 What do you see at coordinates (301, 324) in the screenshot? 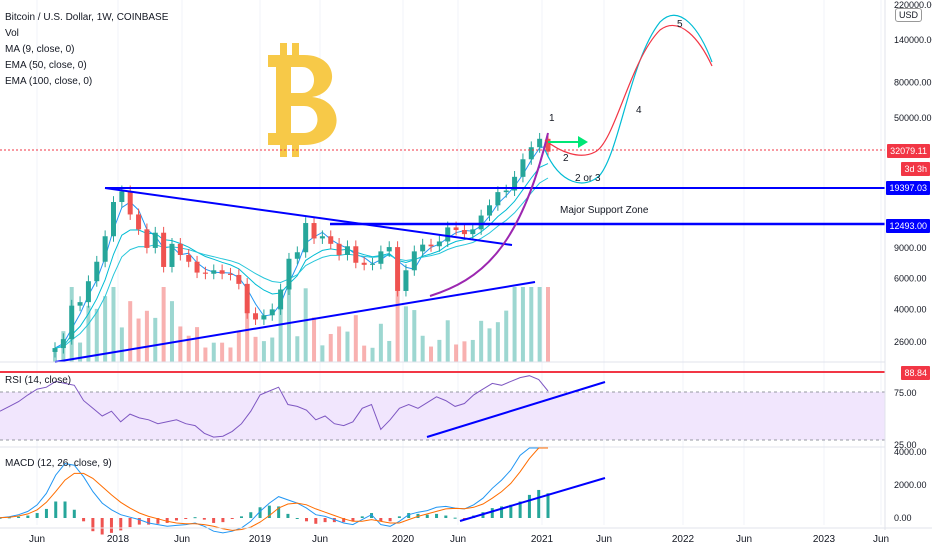
I see `volume-bars` at bounding box center [301, 324].